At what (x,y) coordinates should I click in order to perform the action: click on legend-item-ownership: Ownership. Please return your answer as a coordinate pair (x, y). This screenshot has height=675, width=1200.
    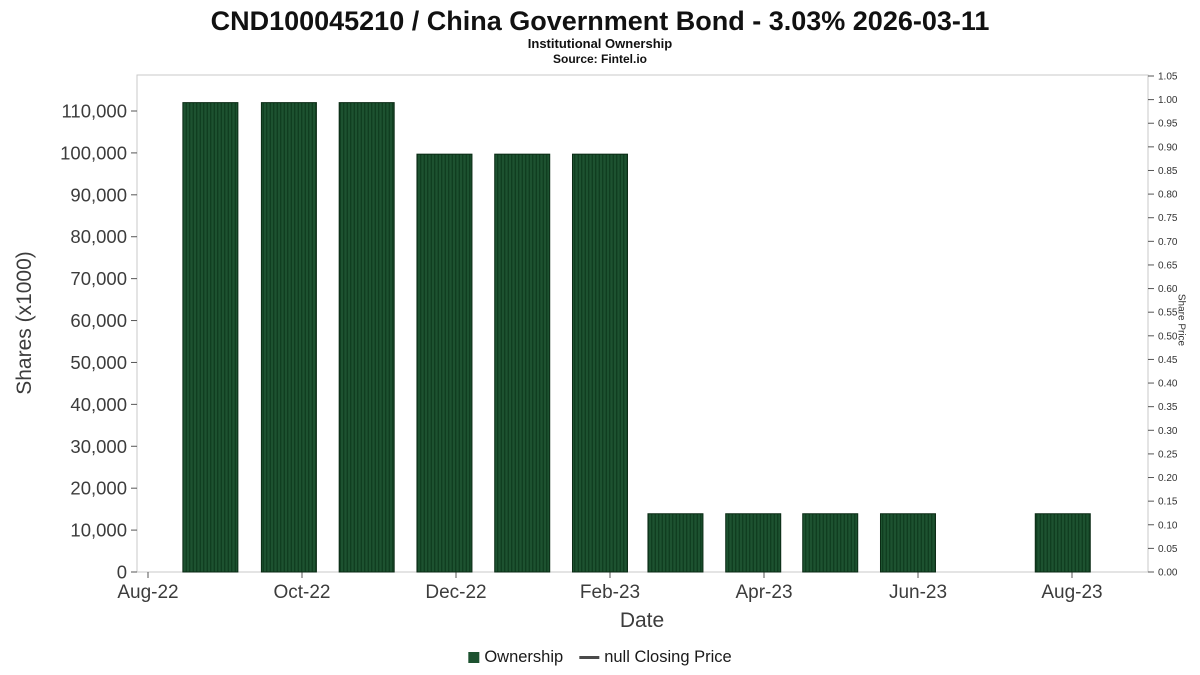
    Looking at the image, I should click on (515, 657).